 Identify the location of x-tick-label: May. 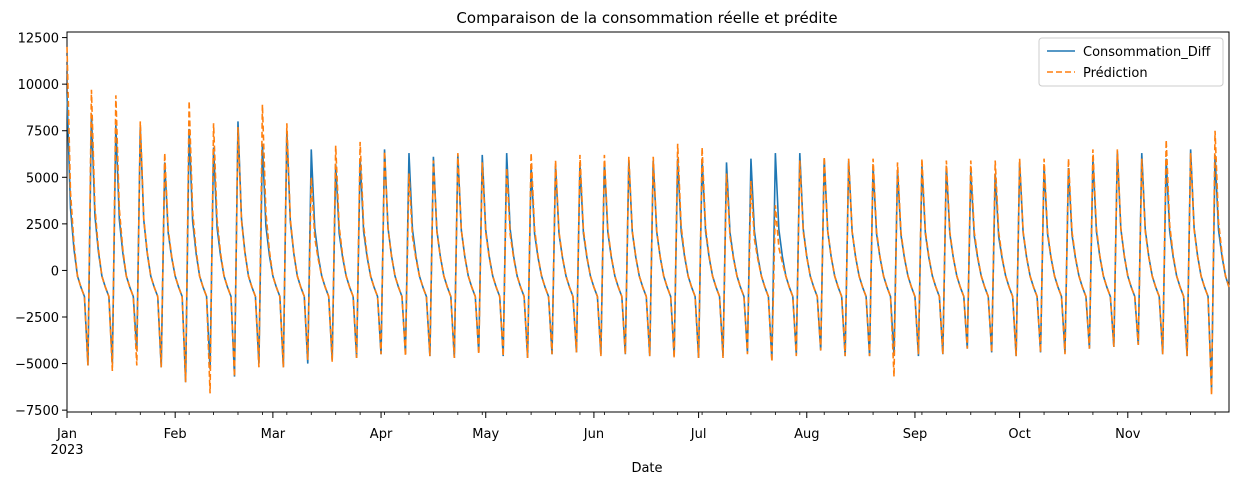
(485, 434).